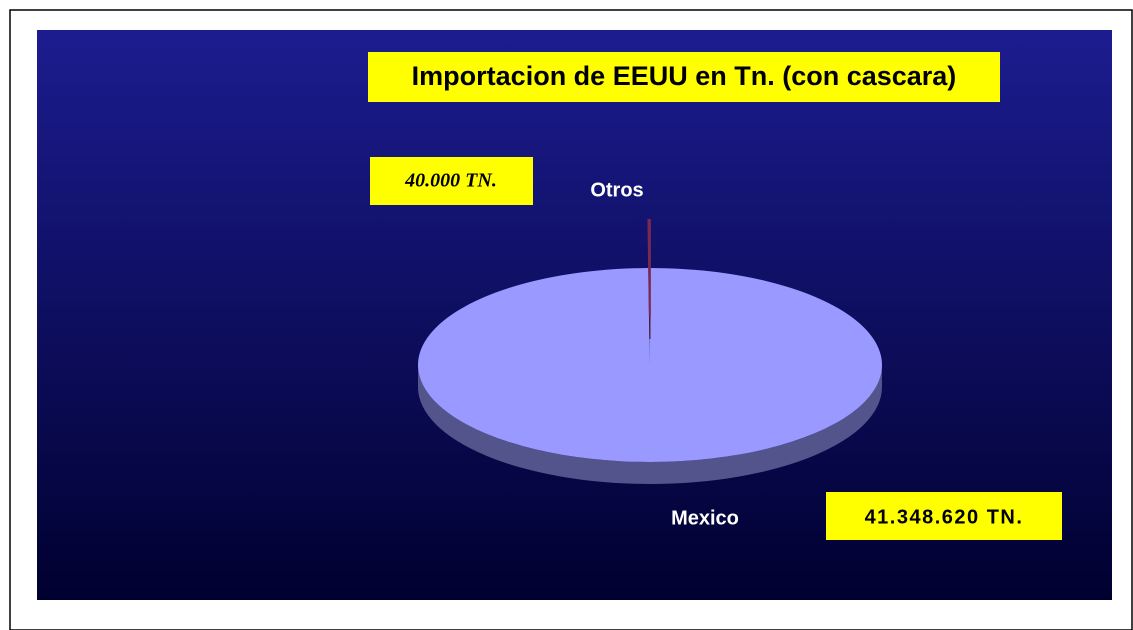  What do you see at coordinates (650, 424) in the screenshot?
I see `slice-side` at bounding box center [650, 424].